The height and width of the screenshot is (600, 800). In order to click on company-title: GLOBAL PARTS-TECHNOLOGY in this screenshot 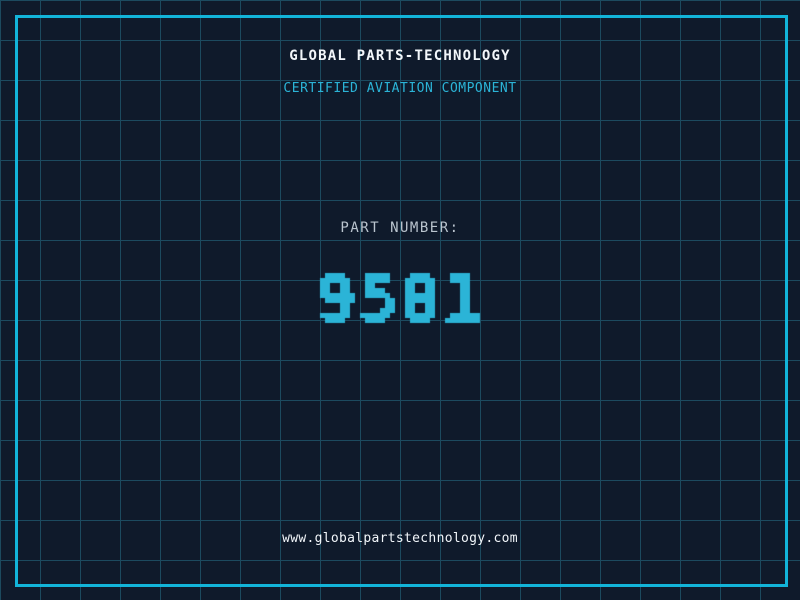, I will do `click(400, 56)`.